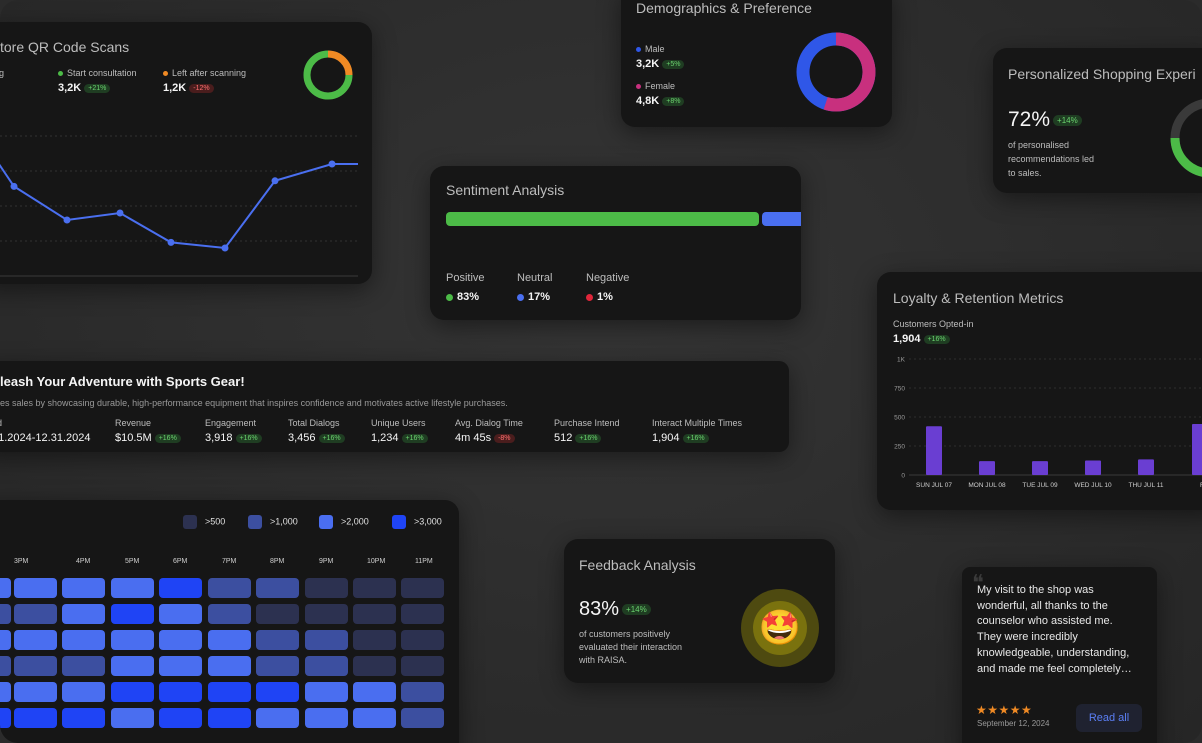  Describe the element at coordinates (302, 438) in the screenshot. I see `campaign-metric-number: 3,456` at that location.